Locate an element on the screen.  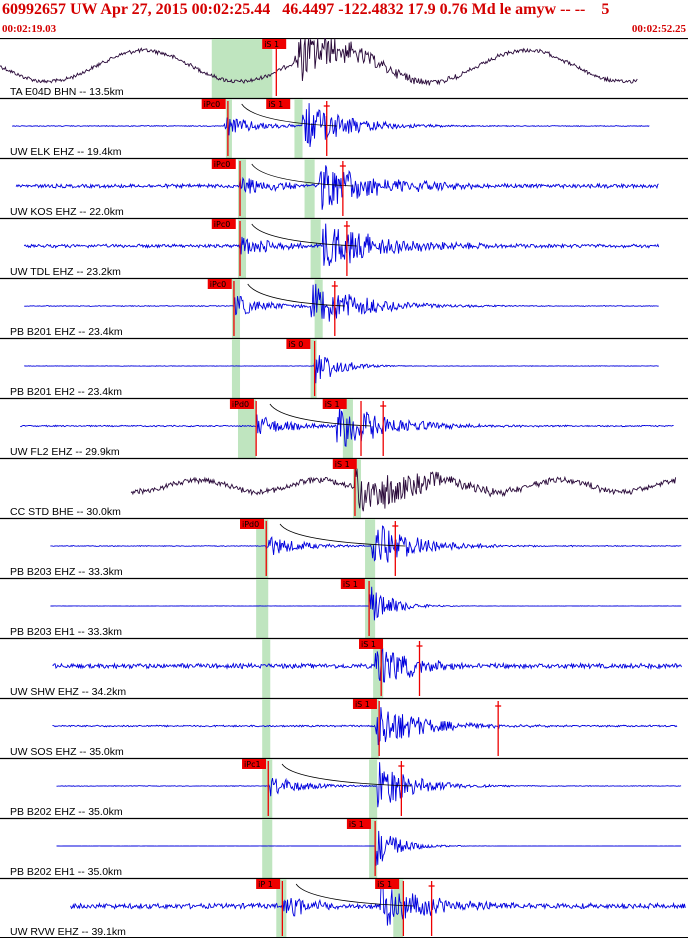
trace-row: iPc0 iS 1 UW ELK EHZ -- 19.4km is located at coordinates (344, 127).